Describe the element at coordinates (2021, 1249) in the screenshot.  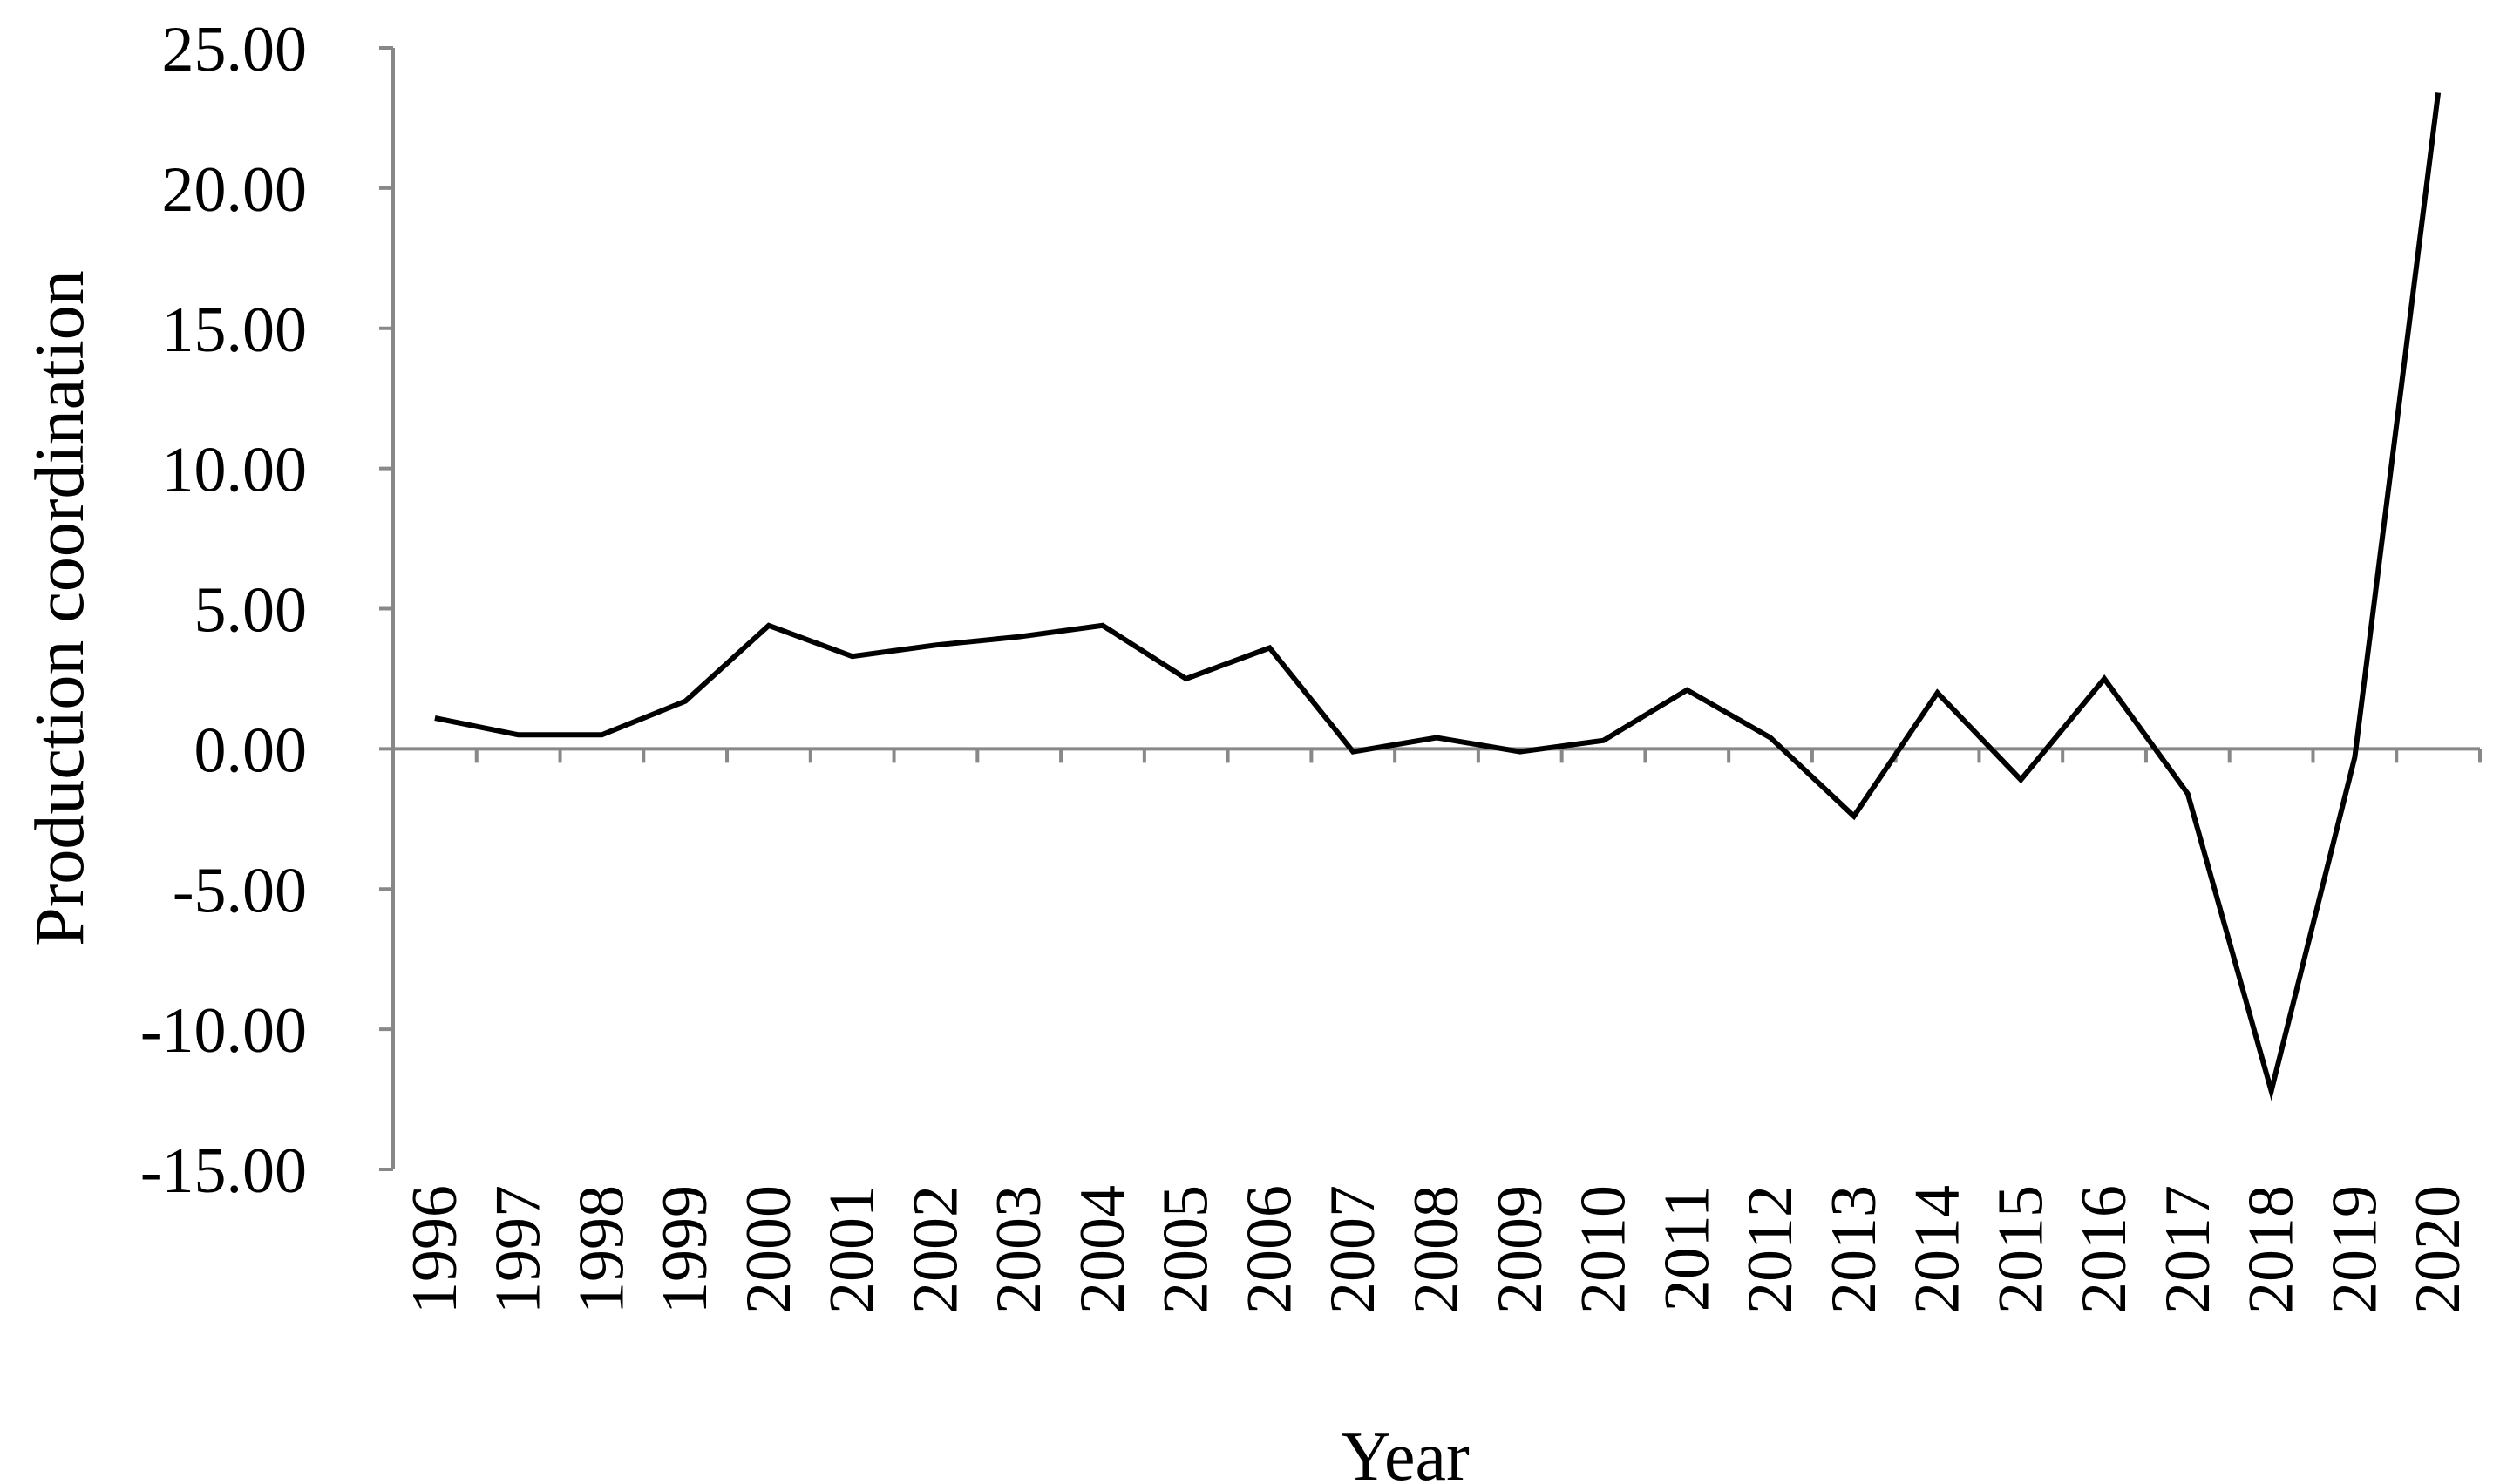
I see `x-tick-label: 2015` at that location.